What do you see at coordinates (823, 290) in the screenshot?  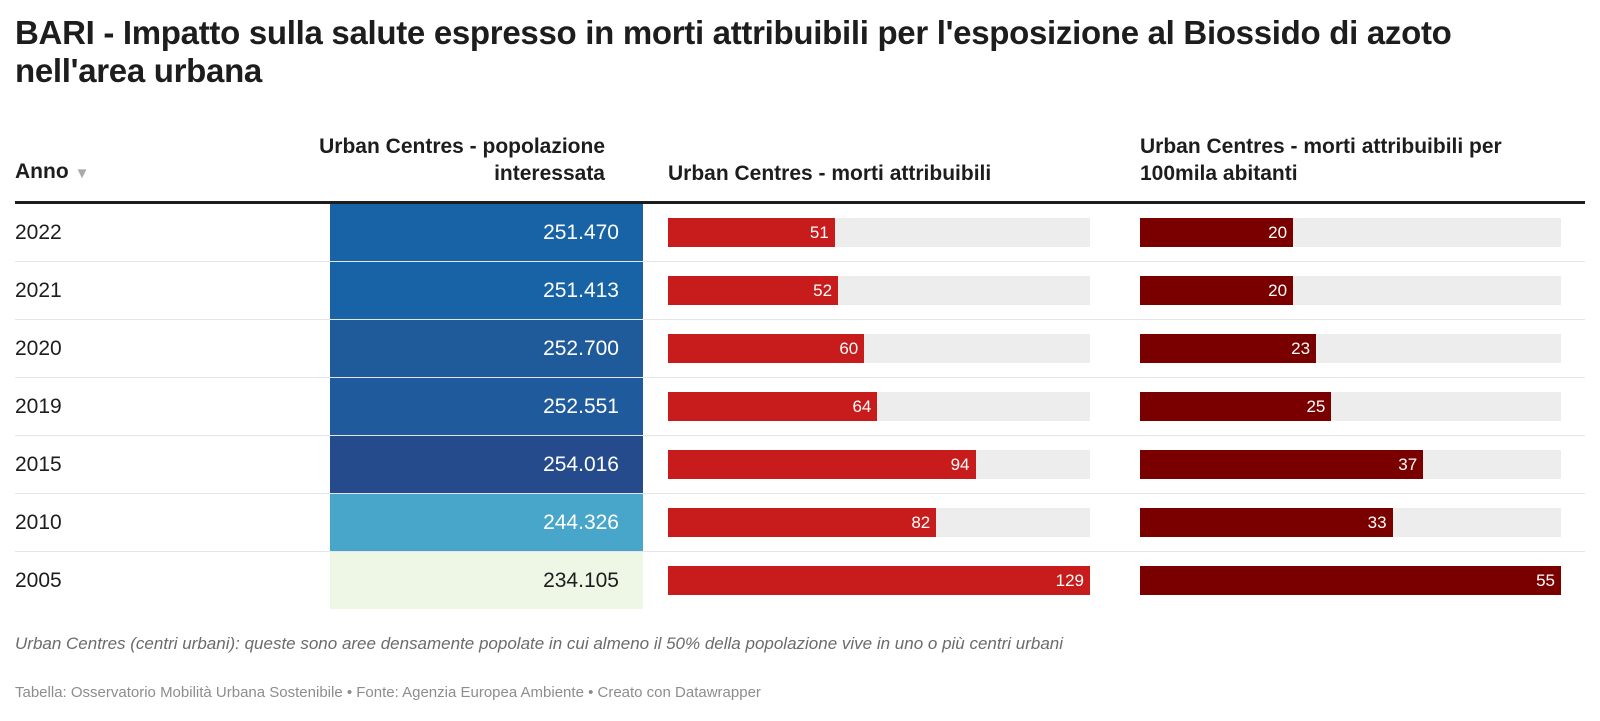 I see `deaths-value-label: 52` at bounding box center [823, 290].